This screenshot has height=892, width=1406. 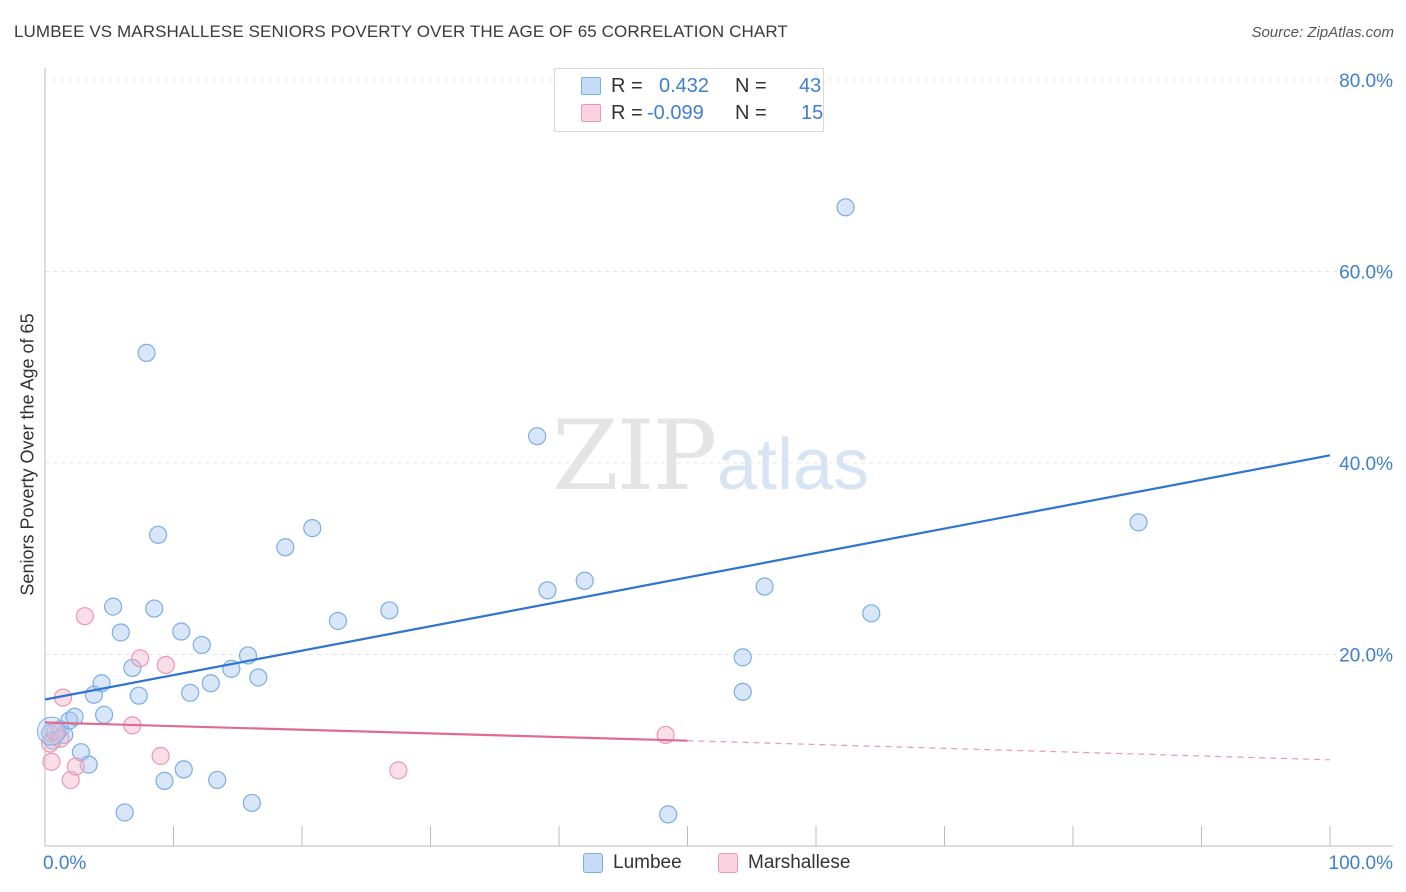 What do you see at coordinates (591, 113) in the screenshot?
I see `legend-swatch-marshallese` at bounding box center [591, 113].